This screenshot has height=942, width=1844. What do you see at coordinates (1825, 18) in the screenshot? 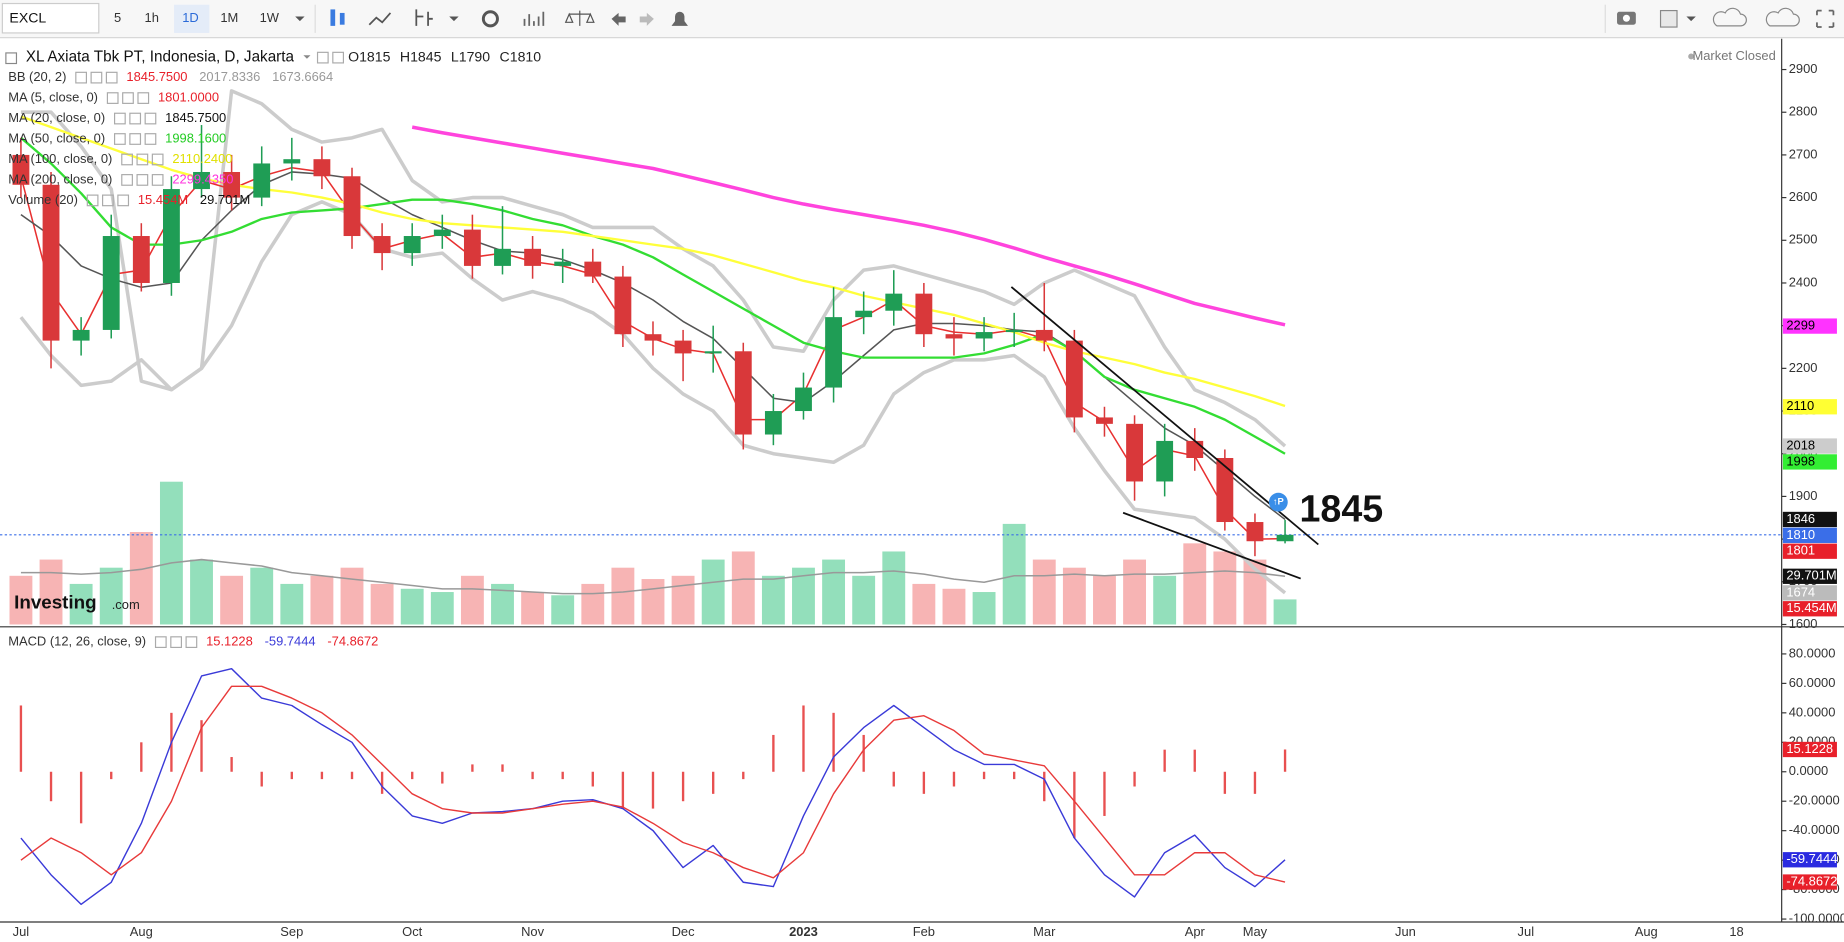
I see `fullscreen-button` at bounding box center [1825, 18].